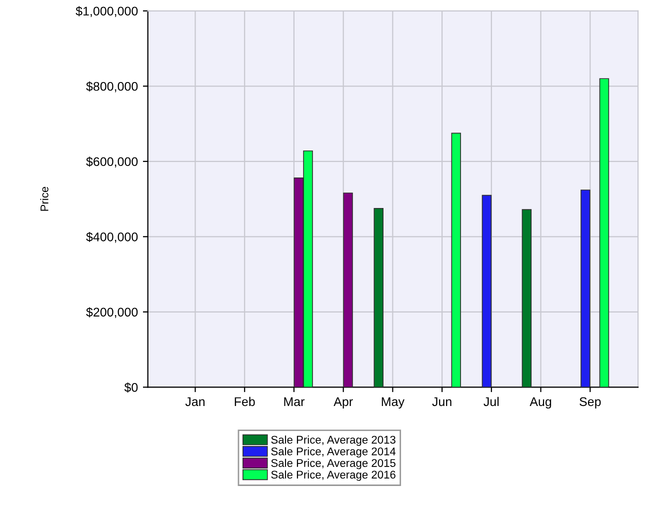 Image resolution: width=666 pixels, height=519 pixels. I want to click on x-tick-label: Jul, so click(491, 401).